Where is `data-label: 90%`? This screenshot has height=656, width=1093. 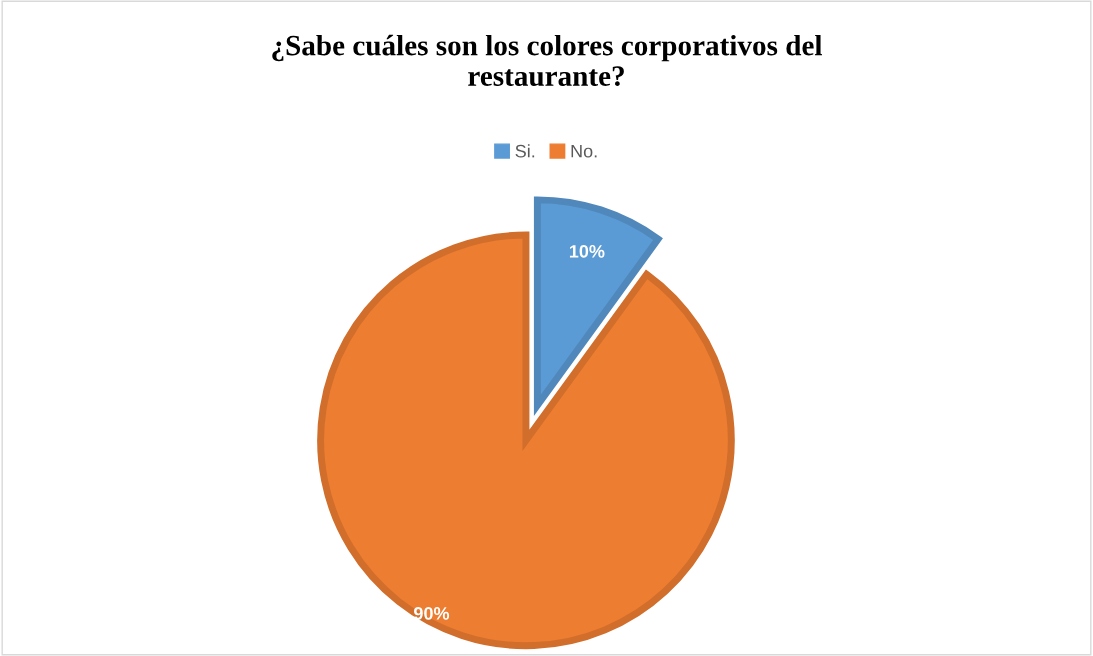
data-label: 90% is located at coordinates (432, 613).